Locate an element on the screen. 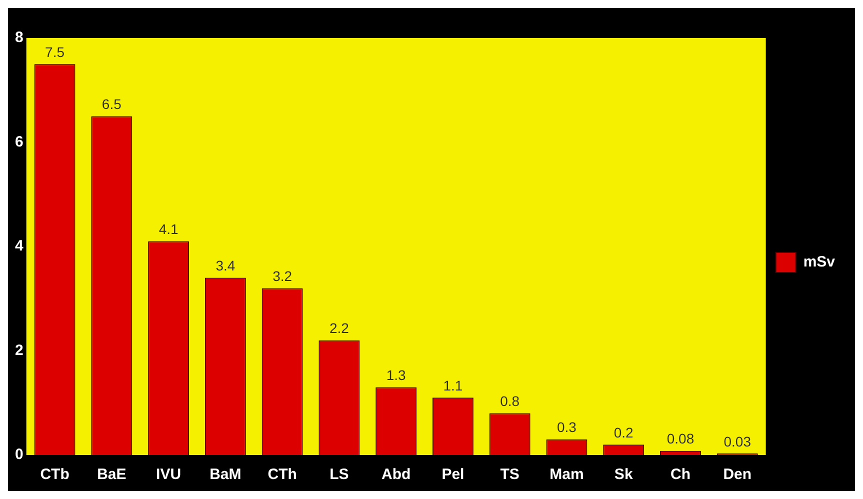 The image size is (863, 499). data-label: 1.1 is located at coordinates (453, 386).